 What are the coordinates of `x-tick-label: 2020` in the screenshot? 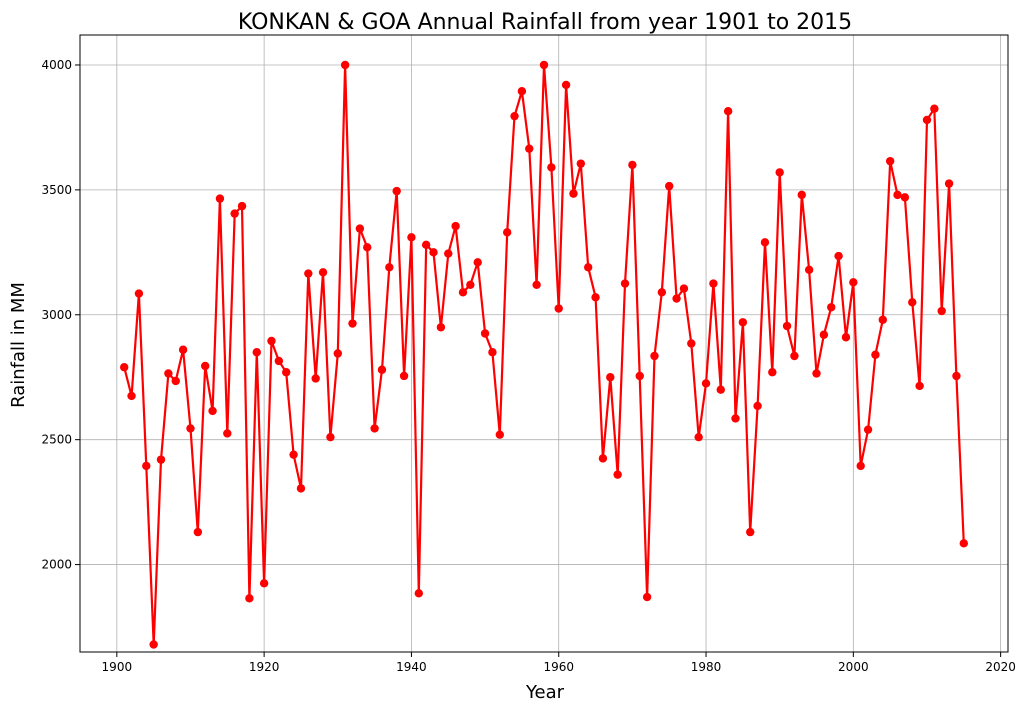 It's located at (1000, 667).